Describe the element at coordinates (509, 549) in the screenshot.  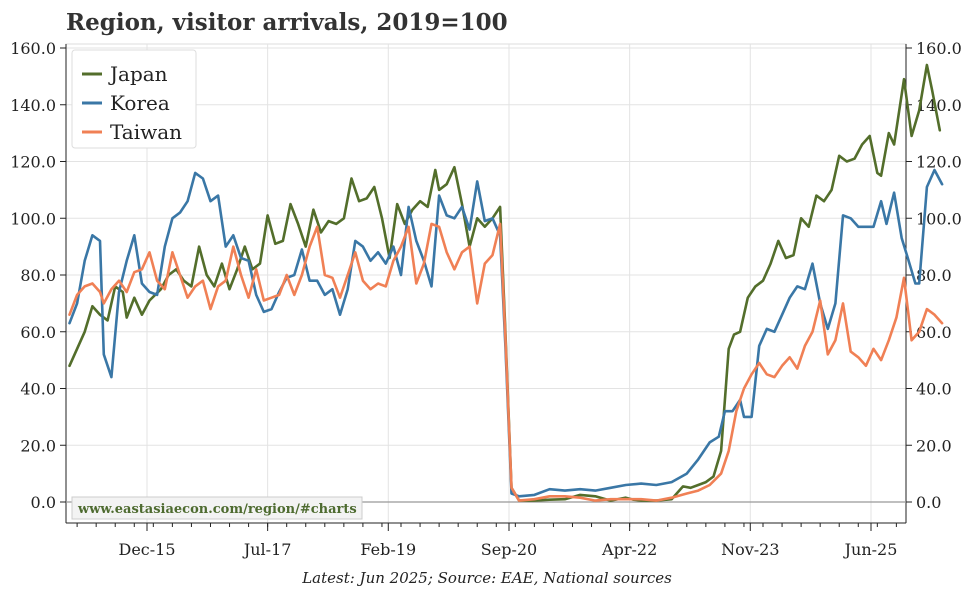
I see `x-tick-label: Sep-20` at that location.